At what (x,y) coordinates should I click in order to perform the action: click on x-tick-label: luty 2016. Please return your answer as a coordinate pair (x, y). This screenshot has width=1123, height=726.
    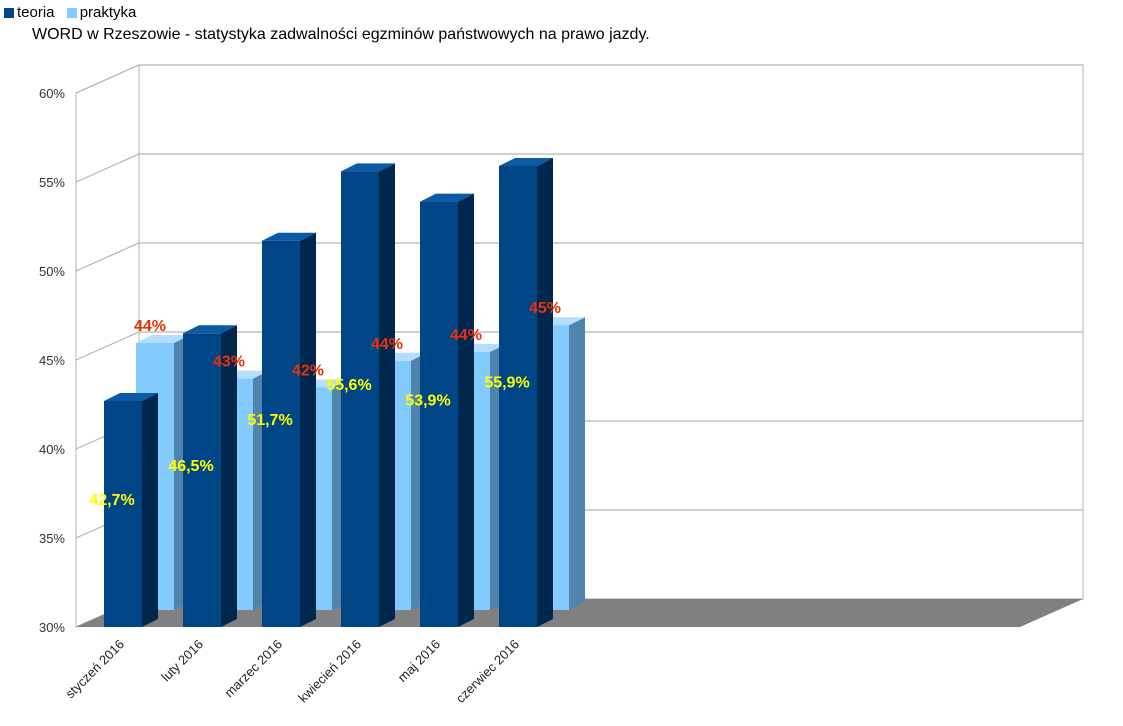
    Looking at the image, I should click on (182, 661).